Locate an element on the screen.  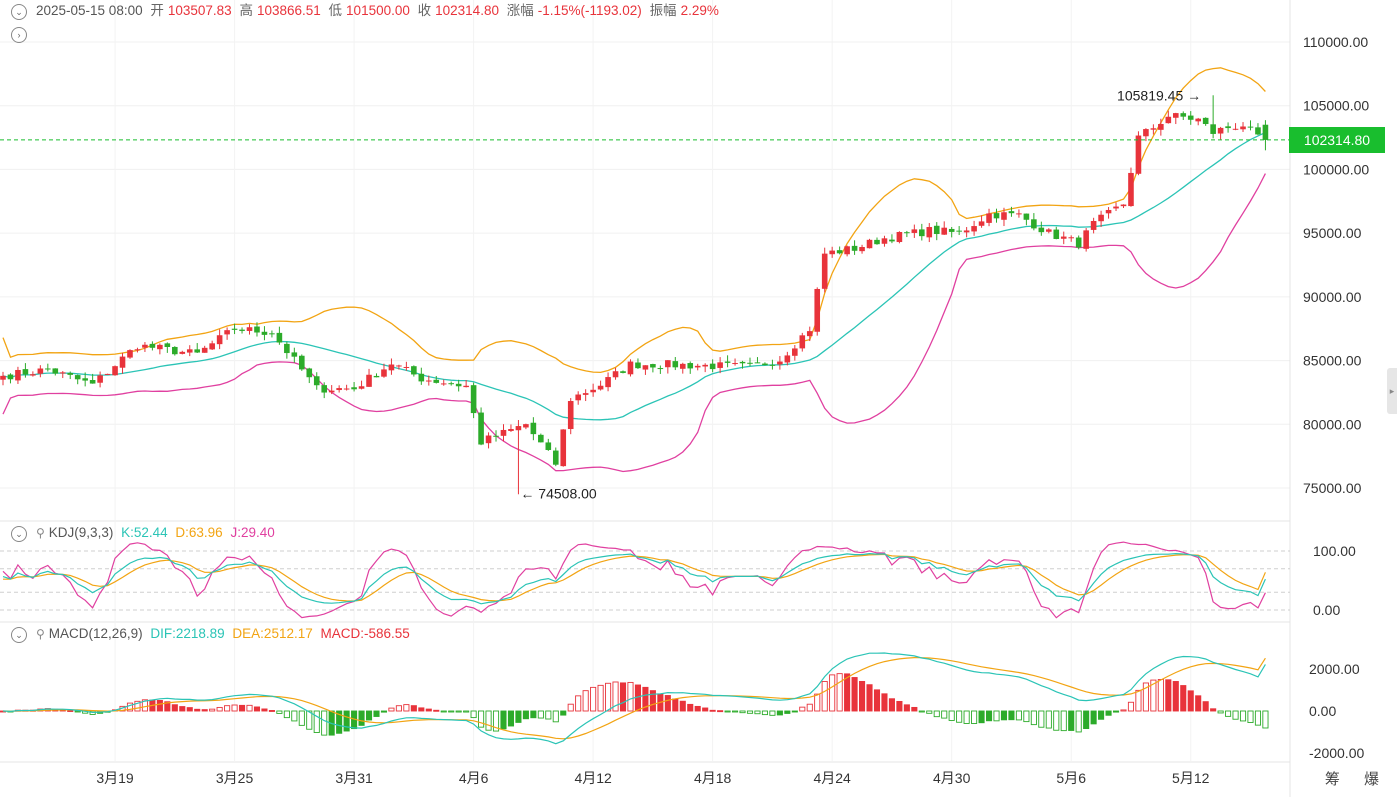
macd-collapse-icon: ⌄ is located at coordinates (19, 635).